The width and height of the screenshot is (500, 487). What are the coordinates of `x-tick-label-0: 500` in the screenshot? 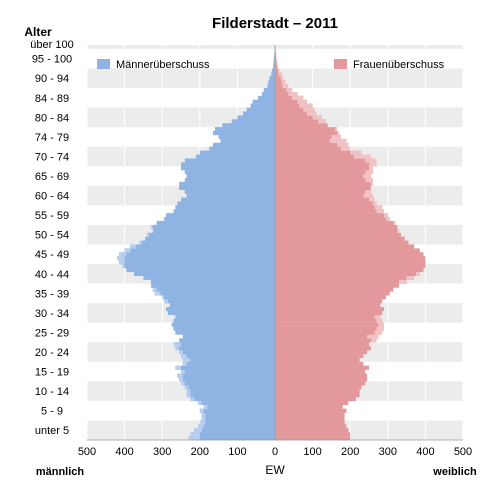 It's located at (87, 452).